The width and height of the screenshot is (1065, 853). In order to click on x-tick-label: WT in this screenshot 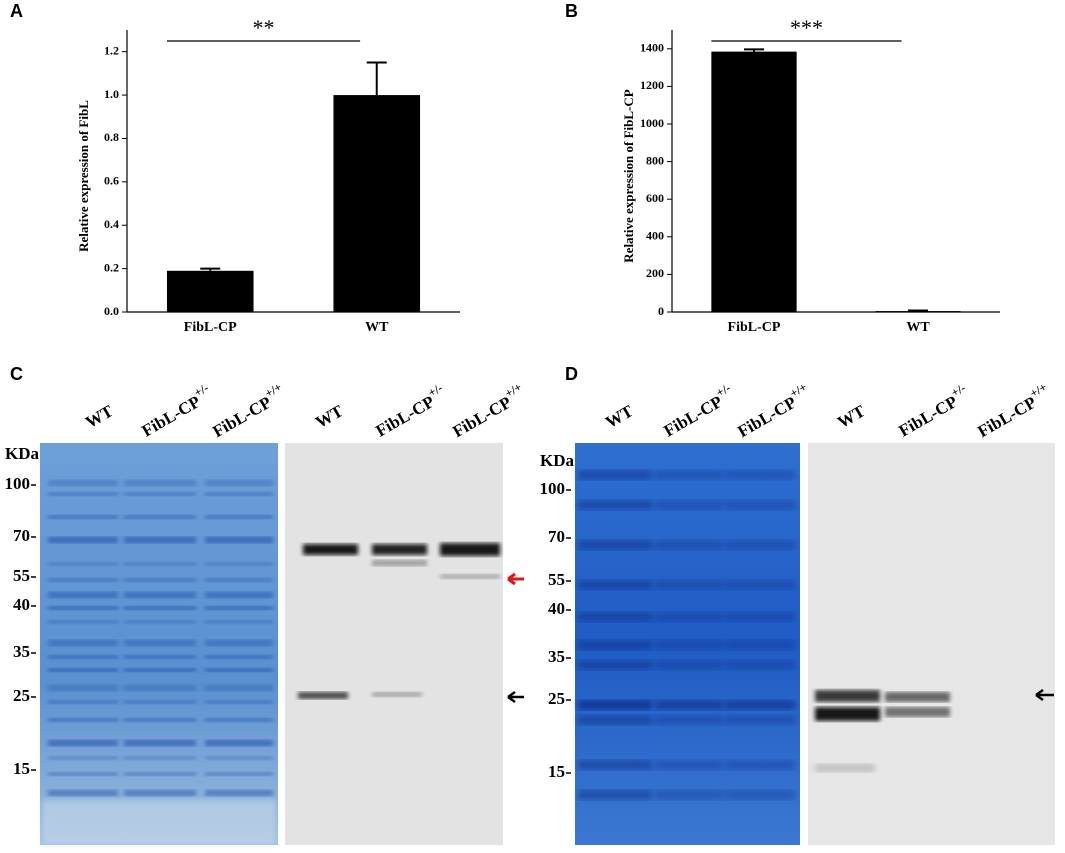, I will do `click(377, 327)`.